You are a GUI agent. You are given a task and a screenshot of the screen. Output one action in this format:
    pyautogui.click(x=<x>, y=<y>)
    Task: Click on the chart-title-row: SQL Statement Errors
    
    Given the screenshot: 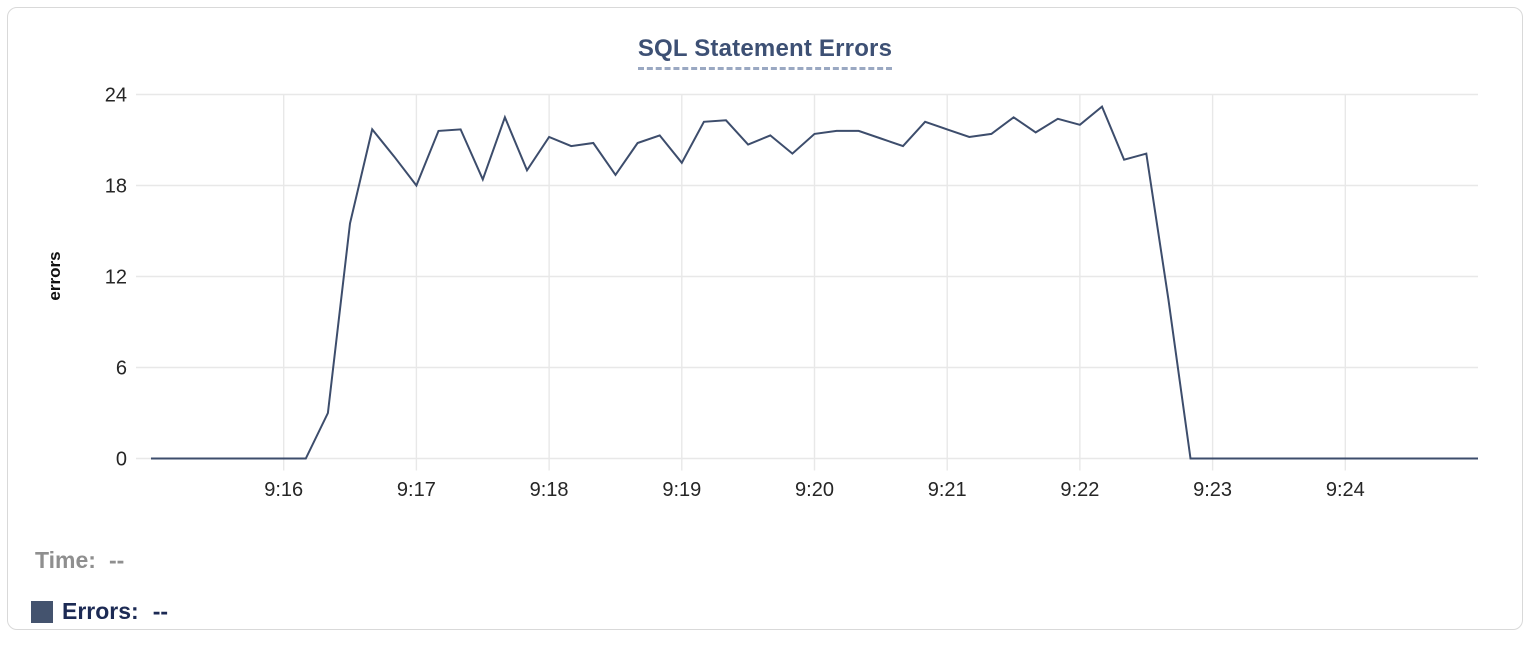 What is the action you would take?
    pyautogui.click(x=765, y=52)
    